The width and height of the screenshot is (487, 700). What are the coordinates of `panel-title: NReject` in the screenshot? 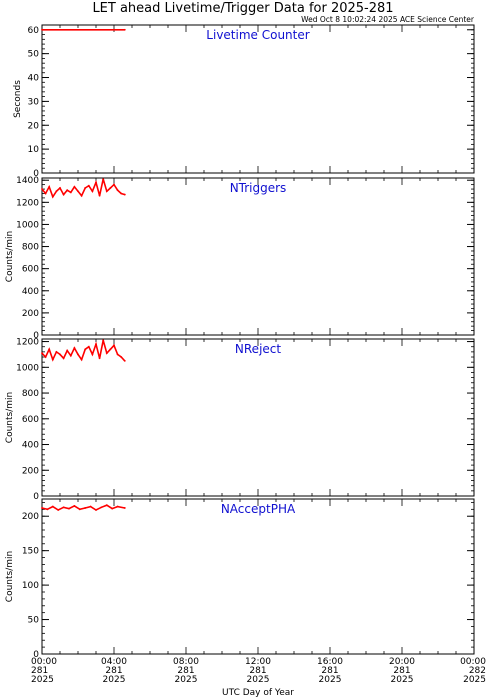 It's located at (258, 349).